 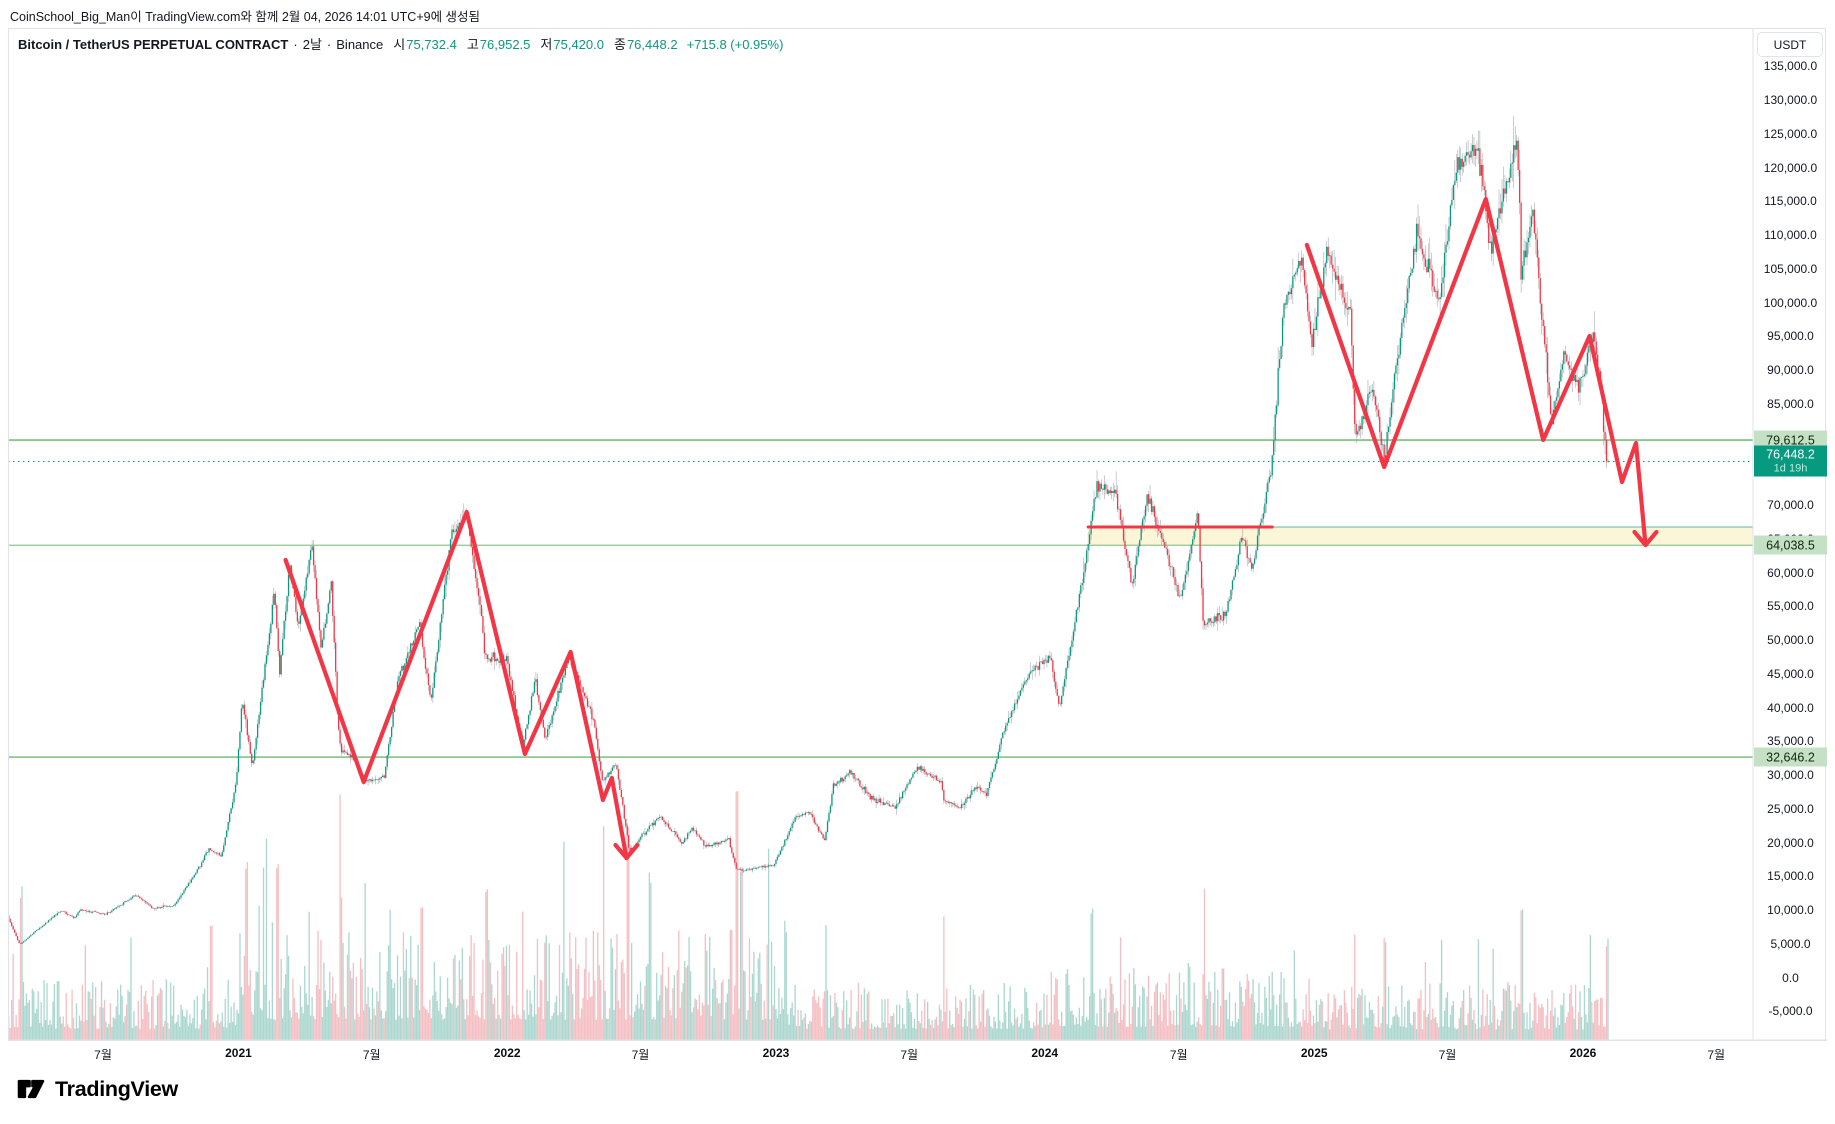 What do you see at coordinates (1790, 775) in the screenshot?
I see `price-axis-label: 30,000.0` at bounding box center [1790, 775].